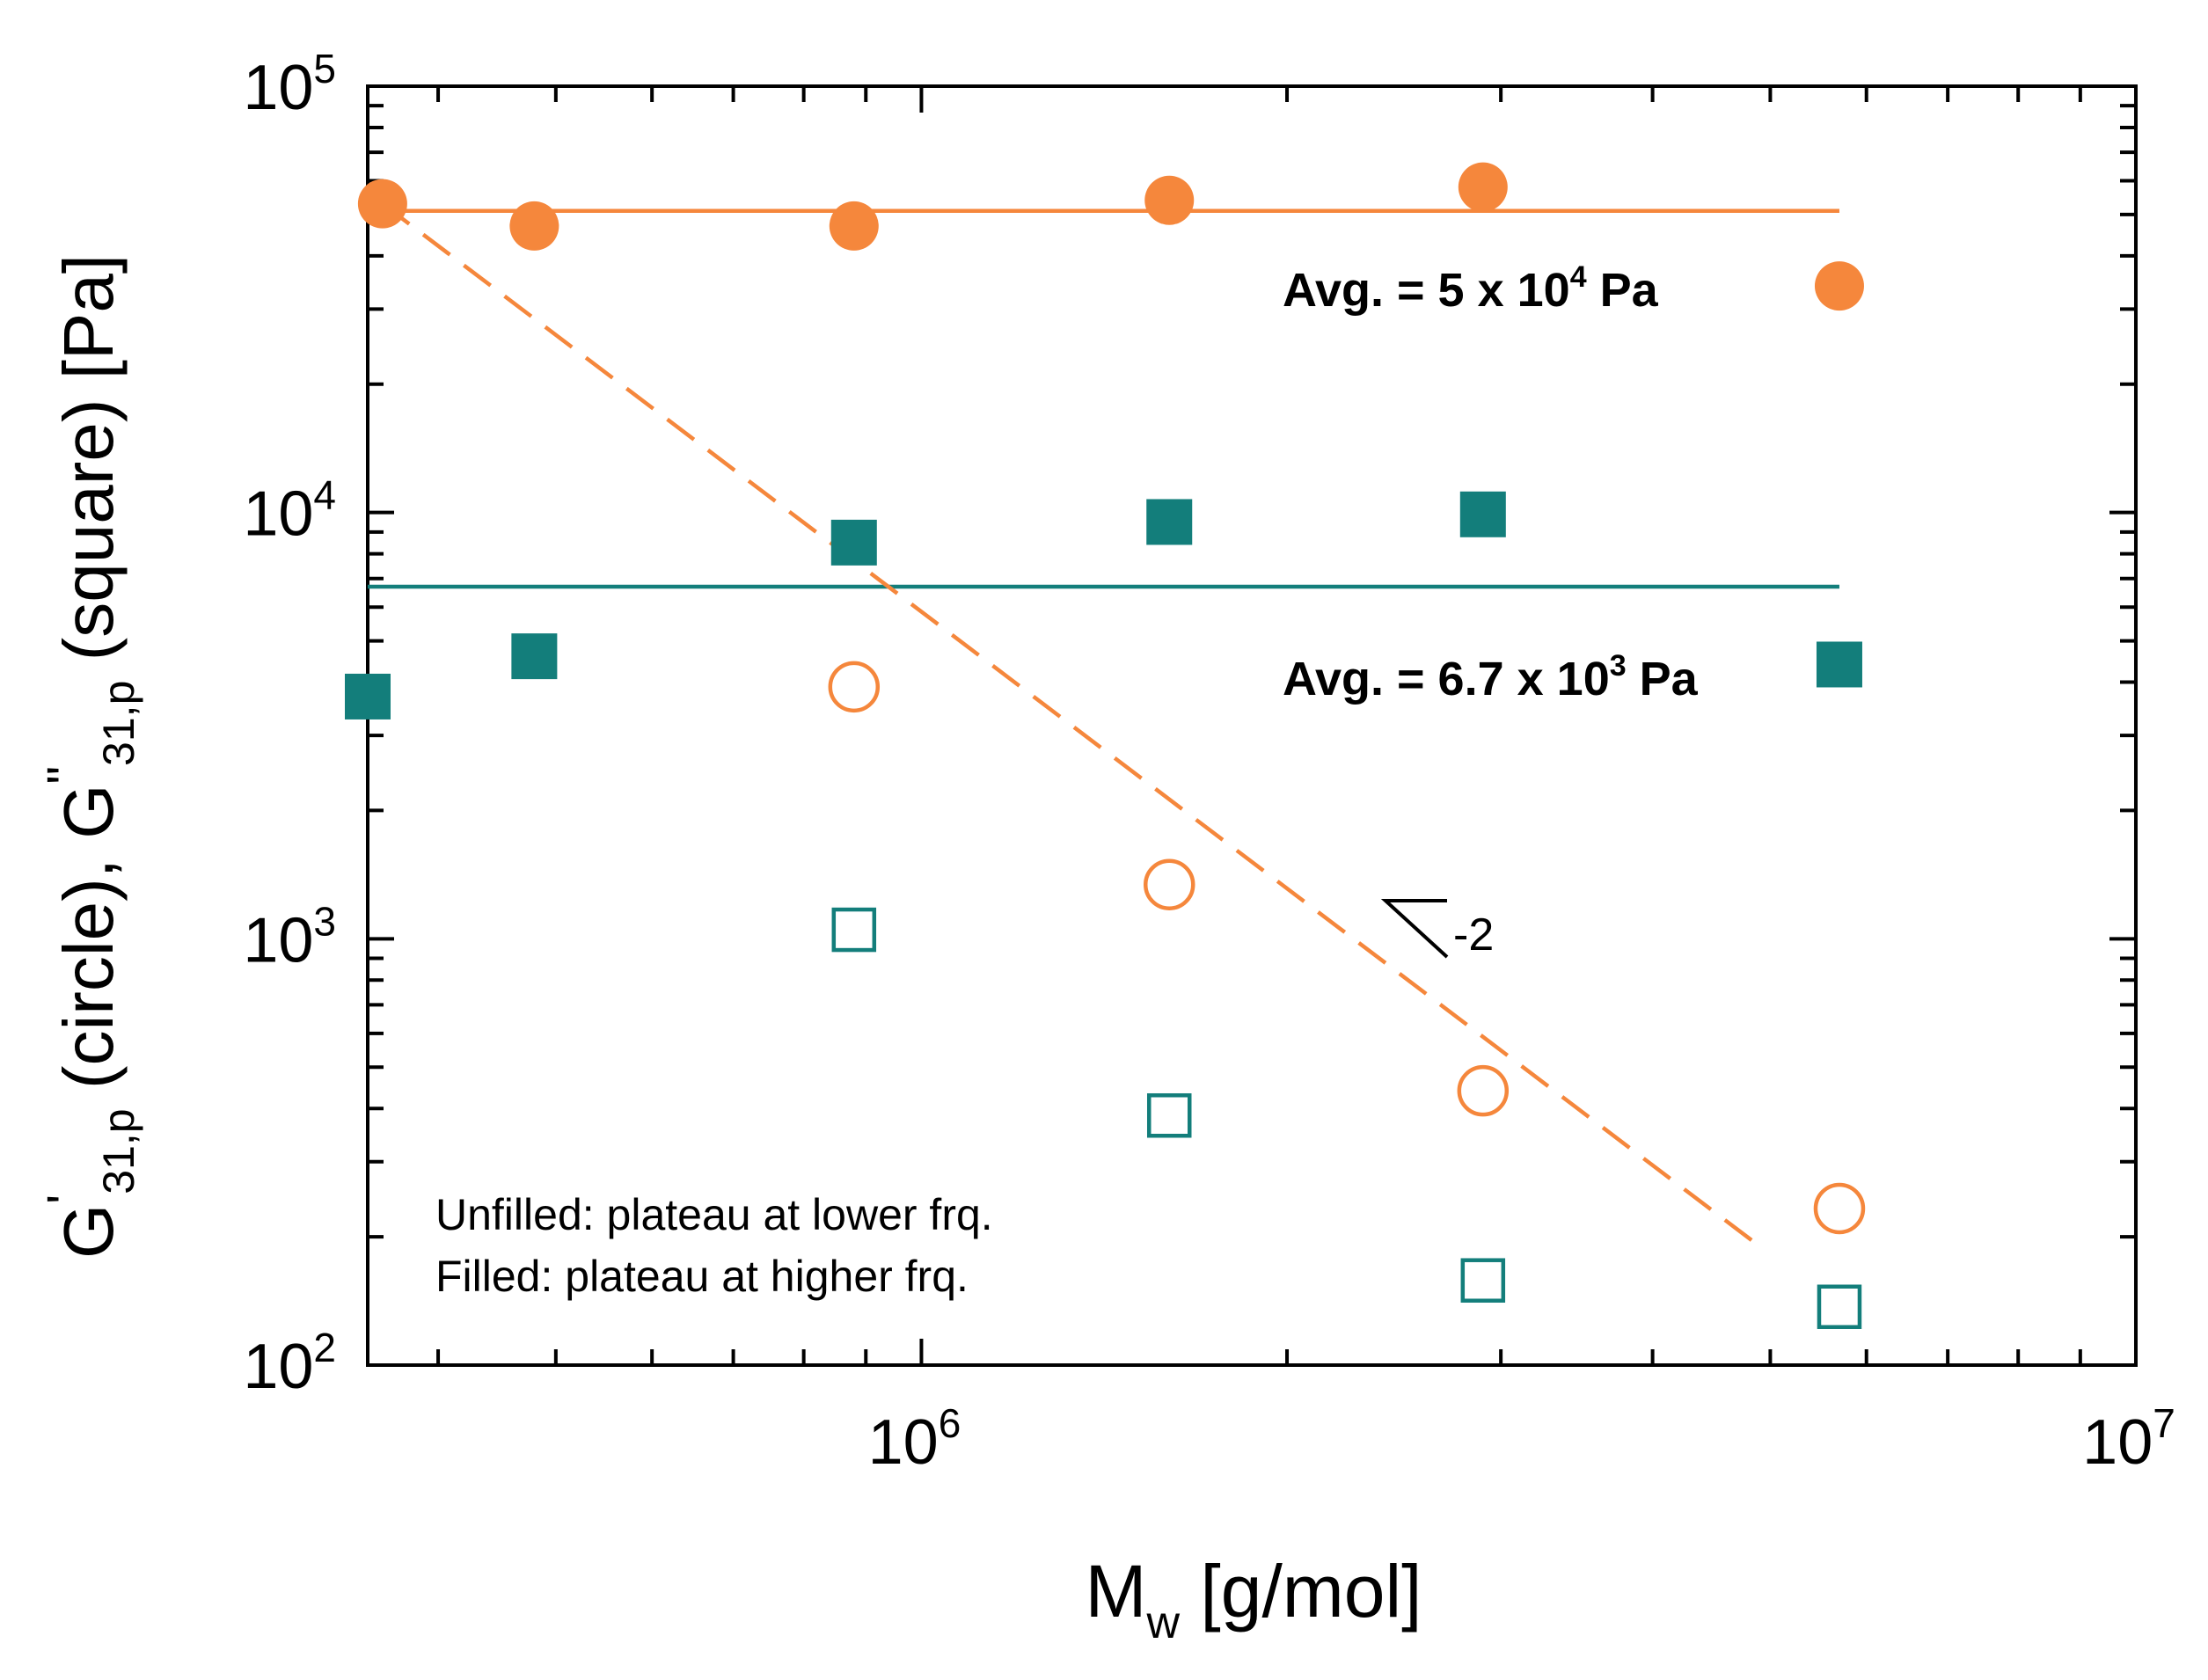  What do you see at coordinates (1254, 1599) in the screenshot?
I see `x-axis-label: Mw [g/mol]` at bounding box center [1254, 1599].